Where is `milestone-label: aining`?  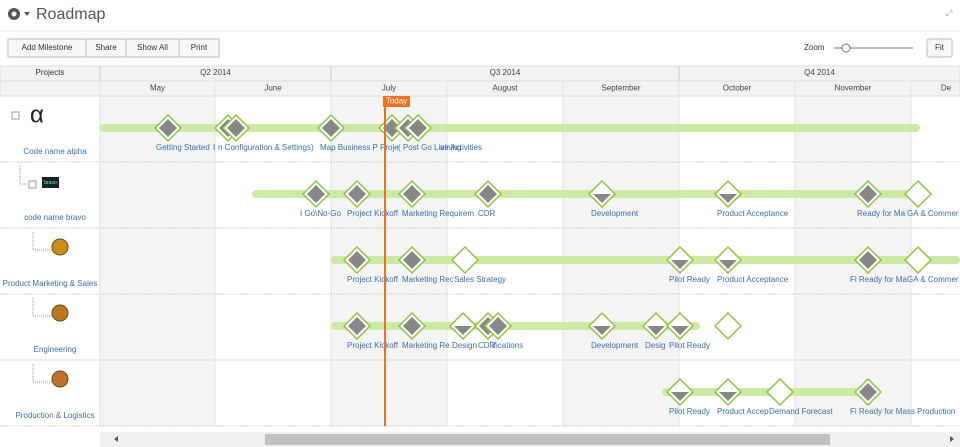 milestone-label: aining is located at coordinates (450, 147).